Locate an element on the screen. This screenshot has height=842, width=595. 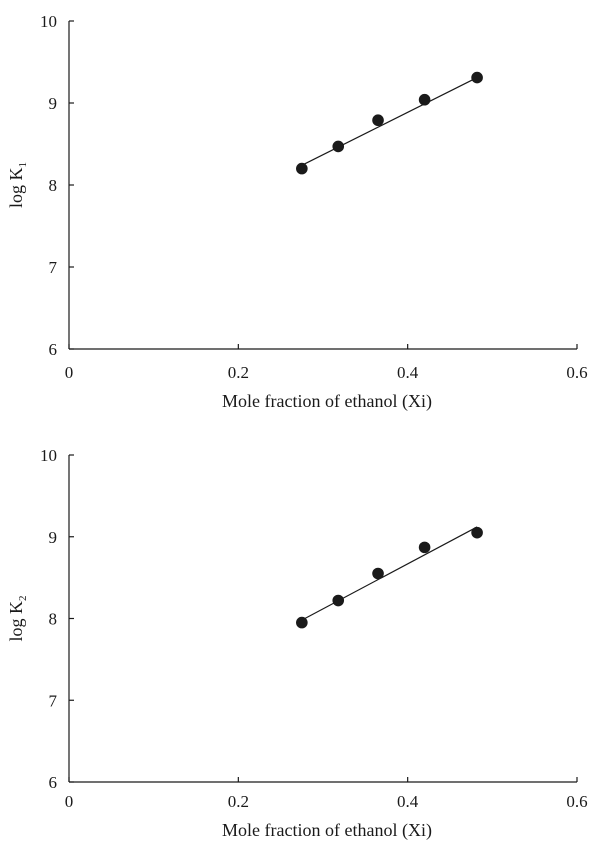
y-axis-title: log K1 is located at coordinates (17, 185).